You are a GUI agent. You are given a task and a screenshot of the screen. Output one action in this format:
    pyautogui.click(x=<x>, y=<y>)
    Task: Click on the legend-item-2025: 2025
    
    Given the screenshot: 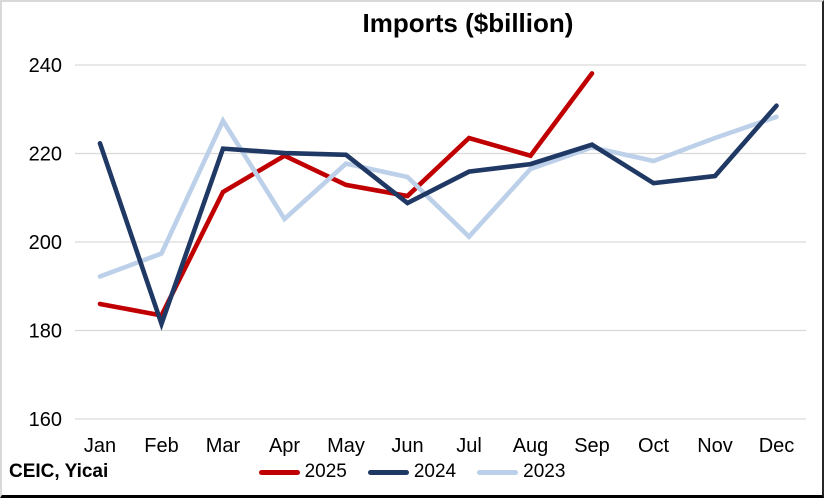 What is the action you would take?
    pyautogui.click(x=302, y=472)
    